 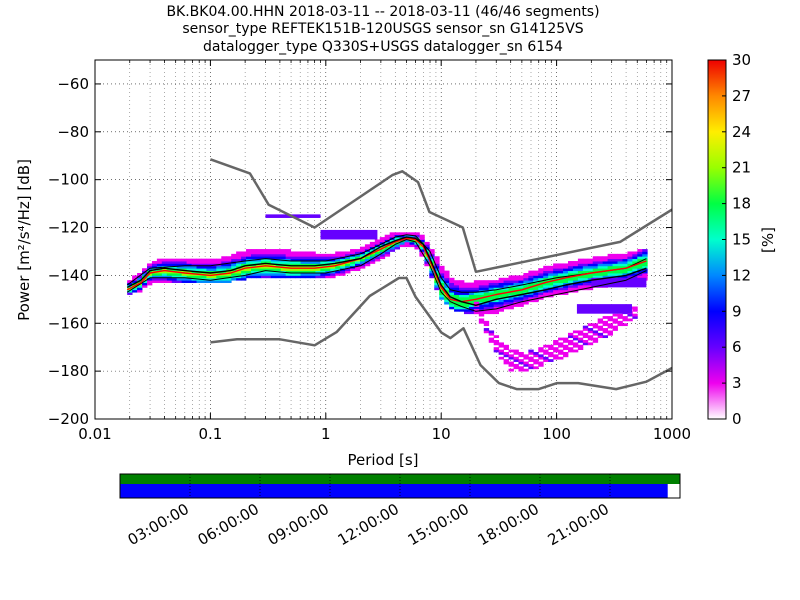 I want to click on time-tick-label: 03:00:00, so click(x=158, y=524).